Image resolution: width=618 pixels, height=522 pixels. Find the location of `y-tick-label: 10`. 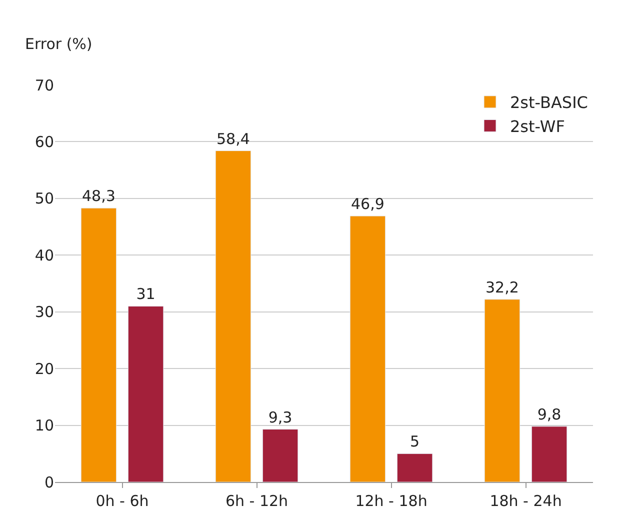

y-tick-label: 10 is located at coordinates (44, 425).